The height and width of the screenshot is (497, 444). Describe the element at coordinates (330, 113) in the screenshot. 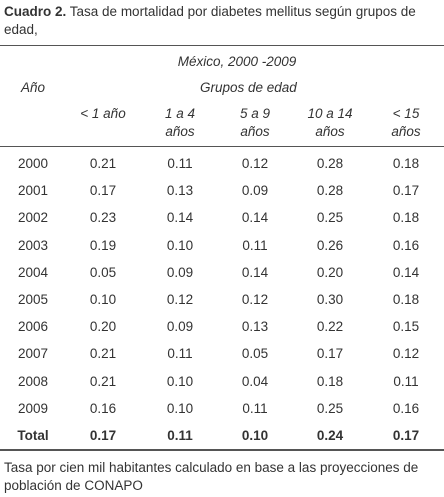

I see `column-header: 10 a 14` at that location.